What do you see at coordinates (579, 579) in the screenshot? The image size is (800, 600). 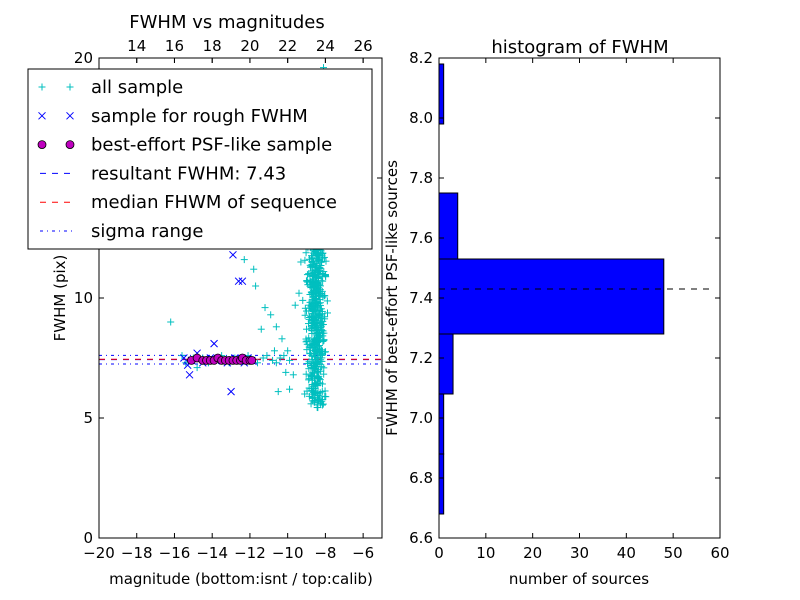 I see `histogram-x-axis-label: number of sources` at bounding box center [579, 579].